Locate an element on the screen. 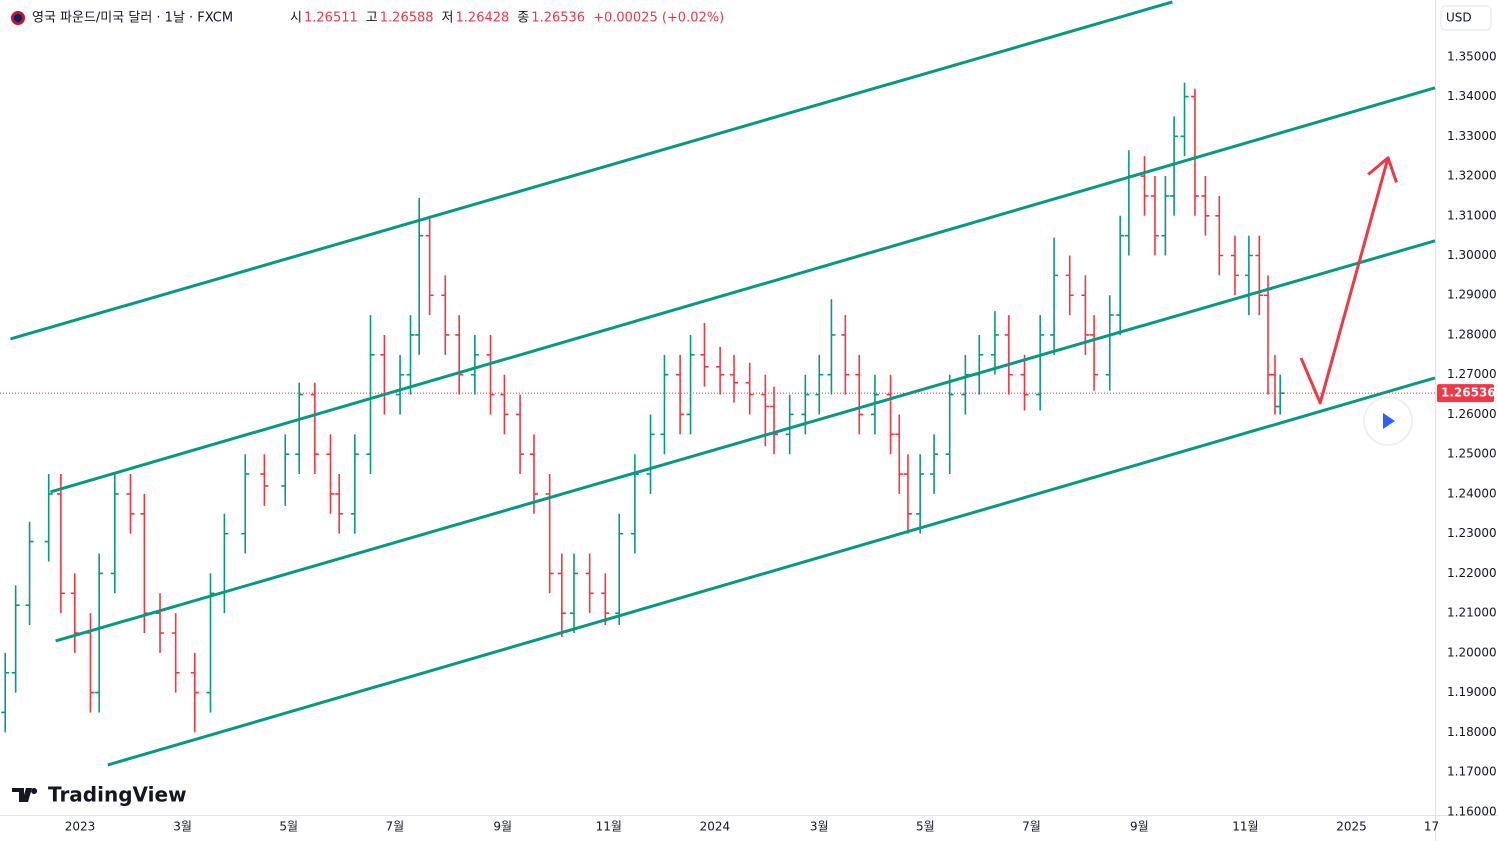 The image size is (1498, 841). currency-button is located at coordinates (1466, 18).